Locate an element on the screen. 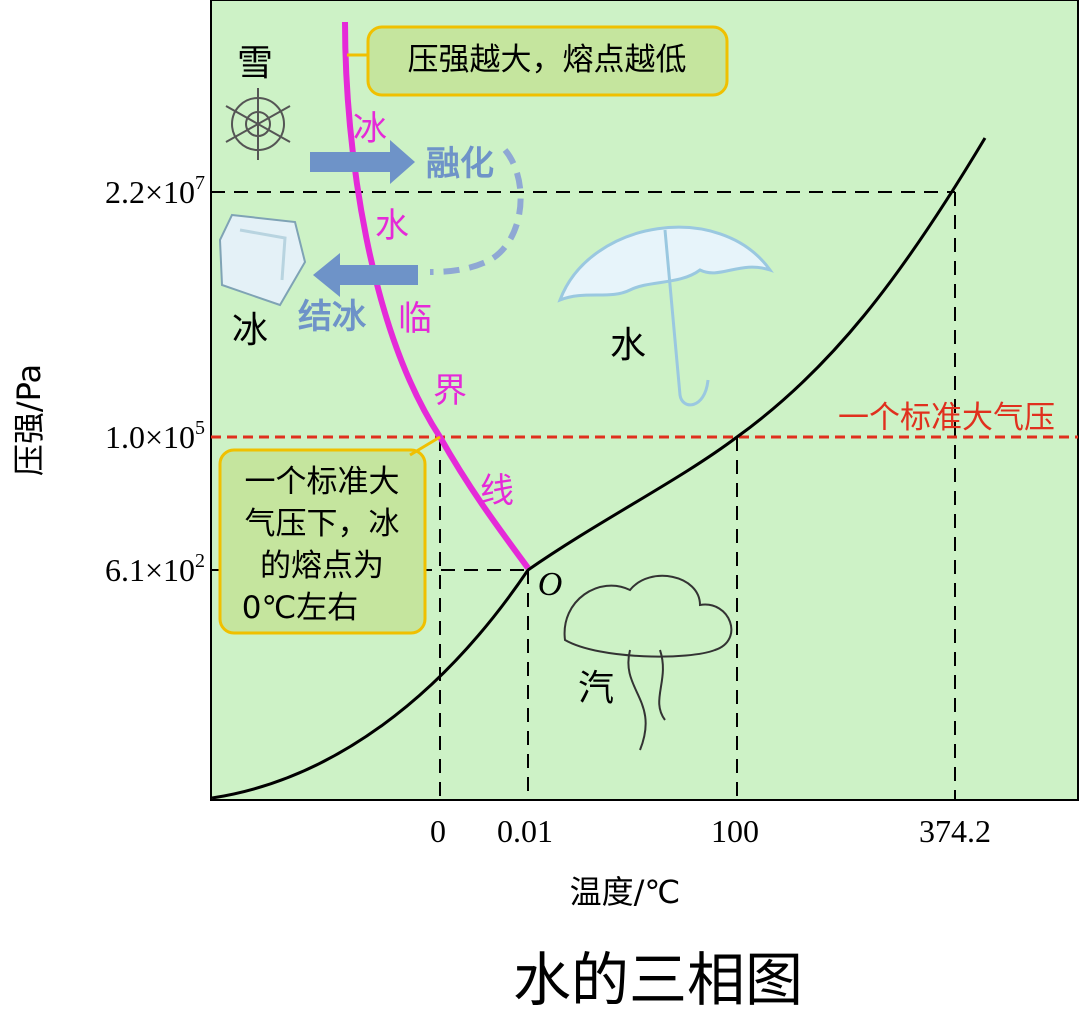 The width and height of the screenshot is (1080, 1016). cloud-icon is located at coordinates (648, 662).